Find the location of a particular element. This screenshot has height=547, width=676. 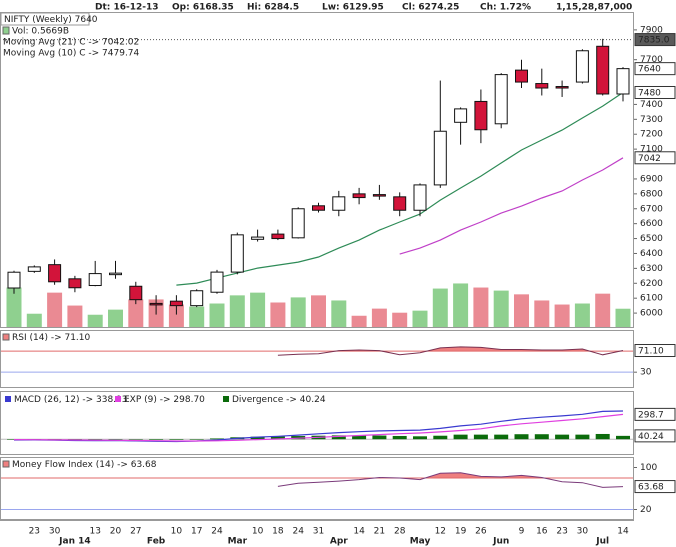

y-tick-label: 6200 is located at coordinates (651, 284).